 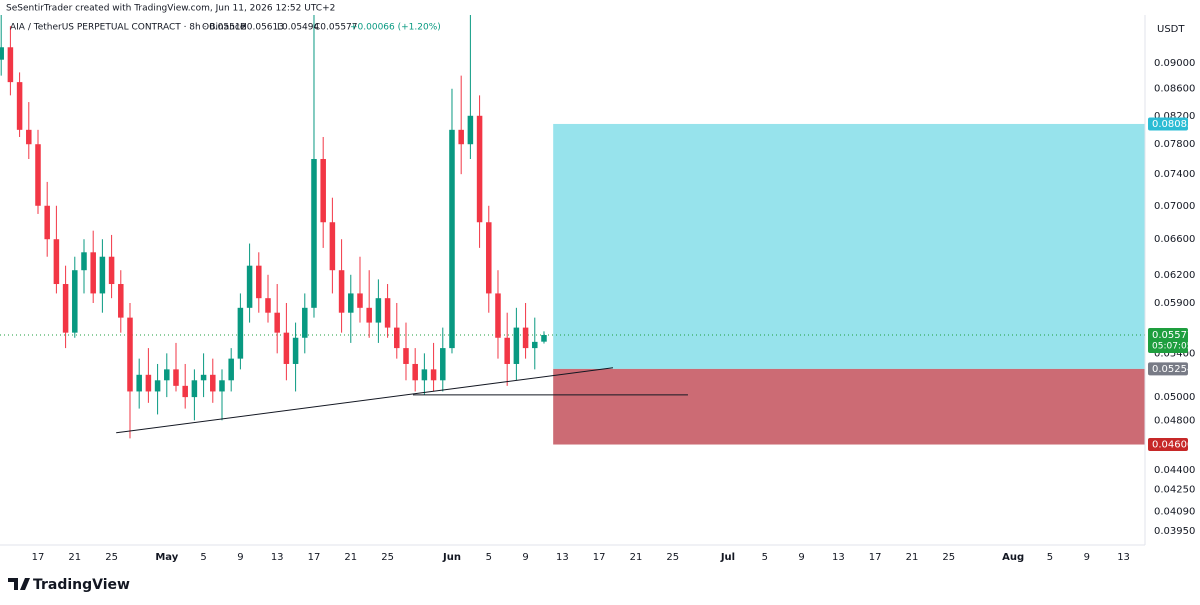 What do you see at coordinates (1174, 275) in the screenshot?
I see `y-tick-label: 0.06200` at bounding box center [1174, 275].